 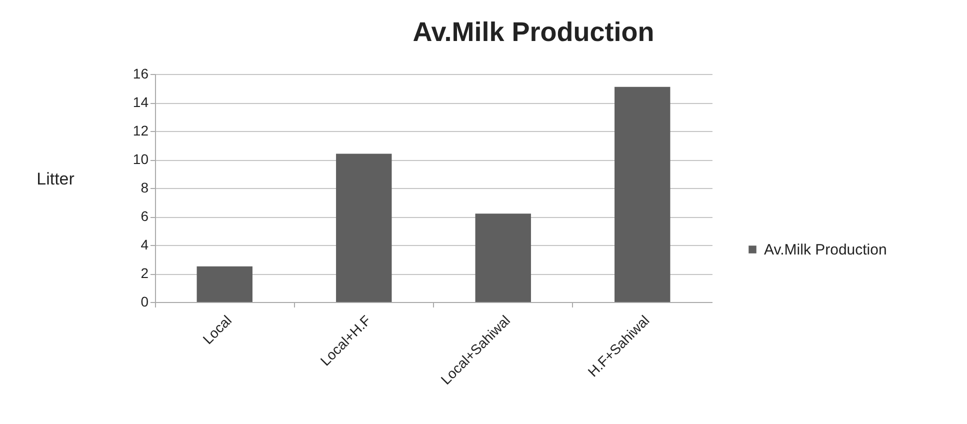 What do you see at coordinates (533, 32) in the screenshot?
I see `chart-title: Av.Milk Production` at bounding box center [533, 32].